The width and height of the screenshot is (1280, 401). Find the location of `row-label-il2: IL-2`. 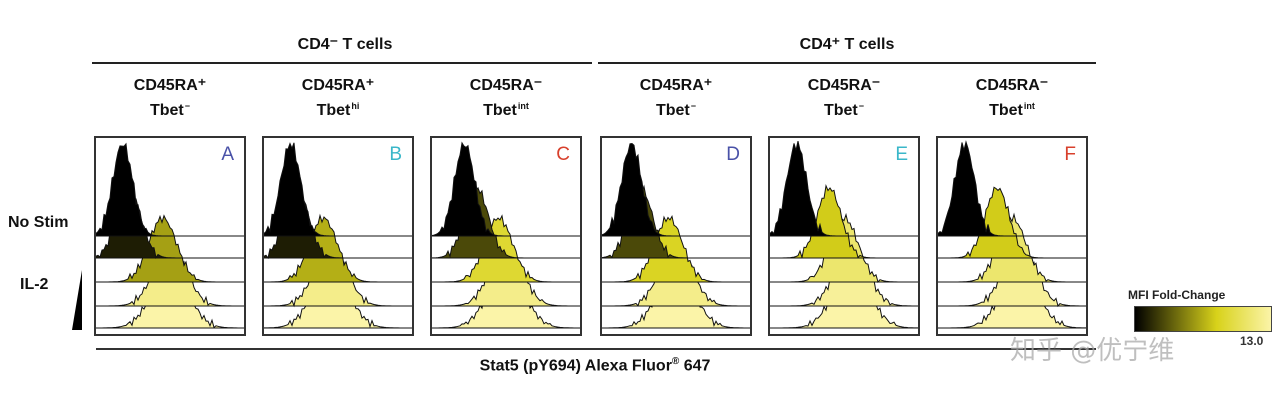

row-label-il2: IL-2 is located at coordinates (34, 284).